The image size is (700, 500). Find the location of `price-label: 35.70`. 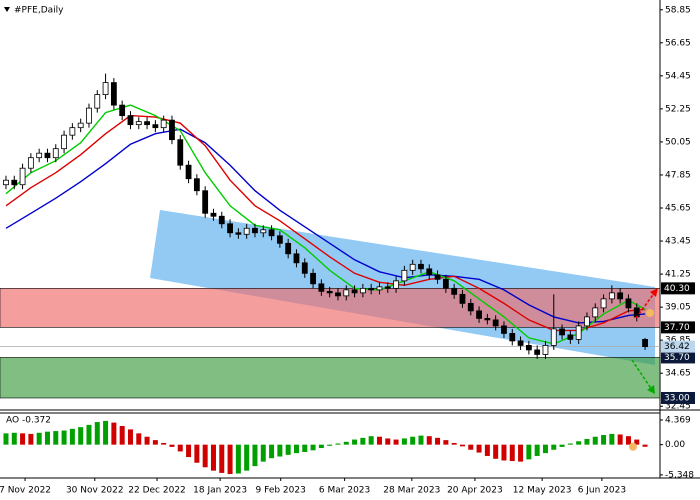

price-label: 35.70 is located at coordinates (677, 358).